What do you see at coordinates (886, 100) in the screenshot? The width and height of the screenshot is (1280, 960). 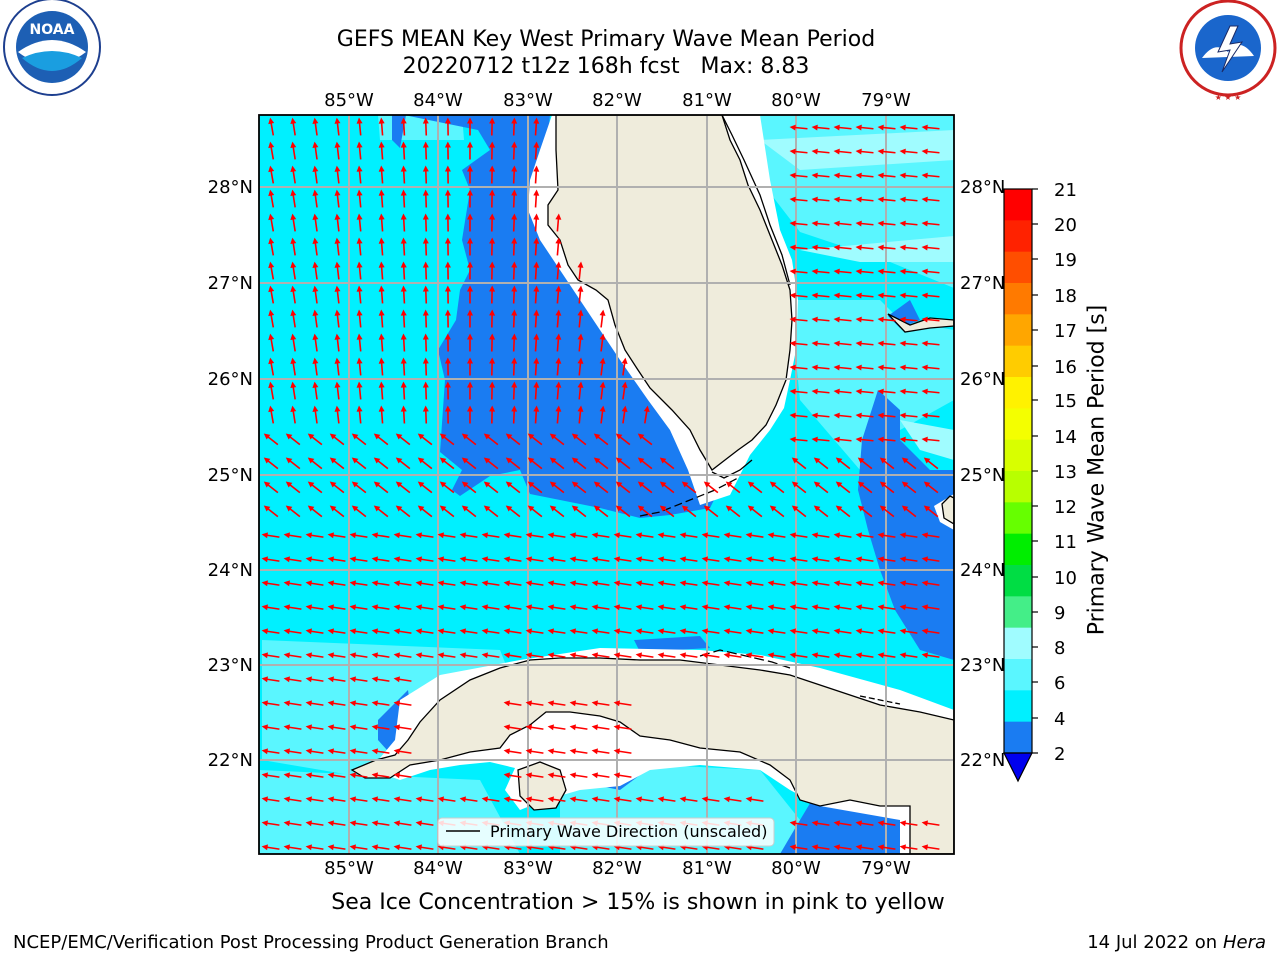 I see `lon-label-top: 79°W` at bounding box center [886, 100].